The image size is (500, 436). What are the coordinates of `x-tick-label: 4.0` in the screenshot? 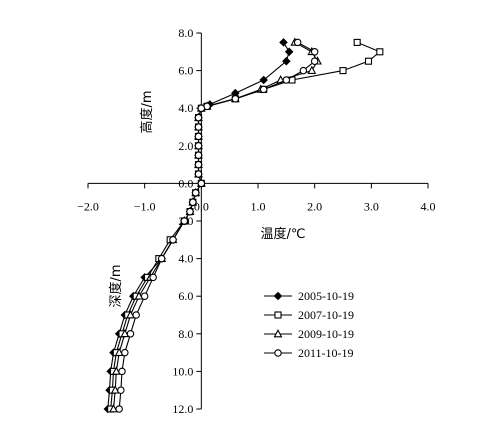 It's located at (428, 206).